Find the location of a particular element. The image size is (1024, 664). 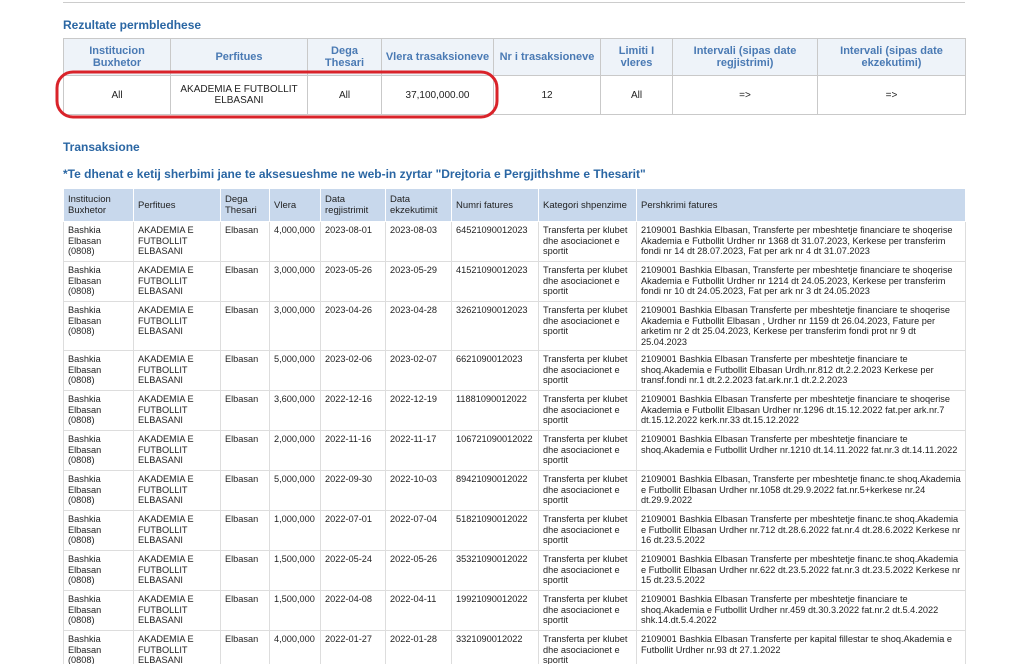

column-header: Intervali (sipas date ekzekutimi) is located at coordinates (891, 57).